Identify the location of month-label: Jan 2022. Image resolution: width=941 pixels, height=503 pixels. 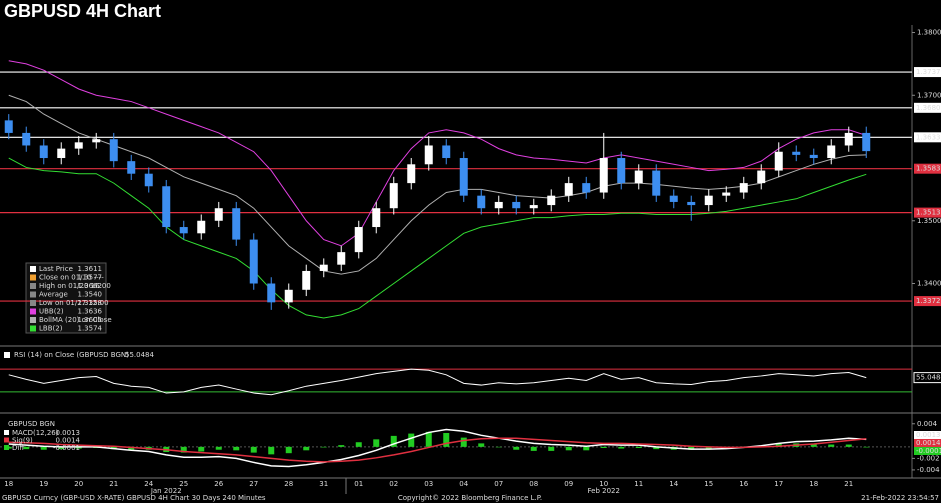
(166, 491).